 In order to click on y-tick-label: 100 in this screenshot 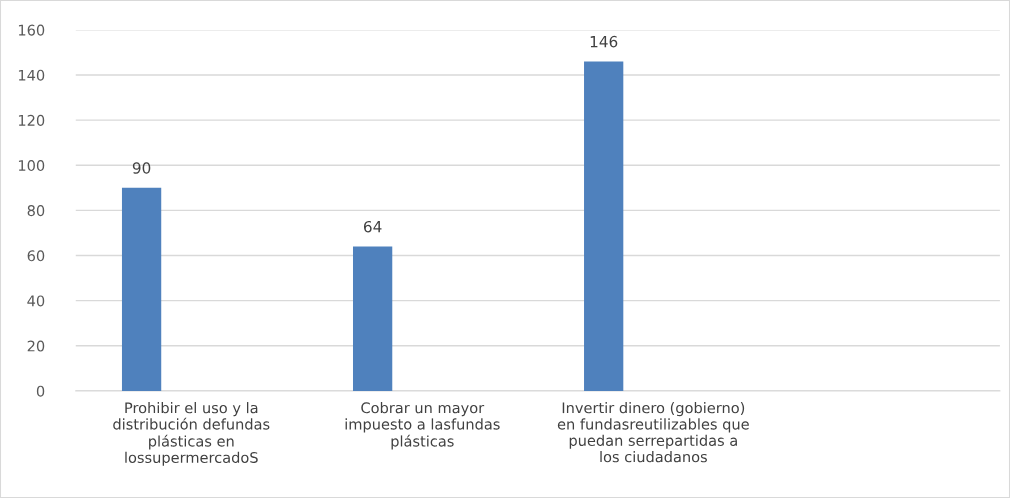, I will do `click(31, 165)`.